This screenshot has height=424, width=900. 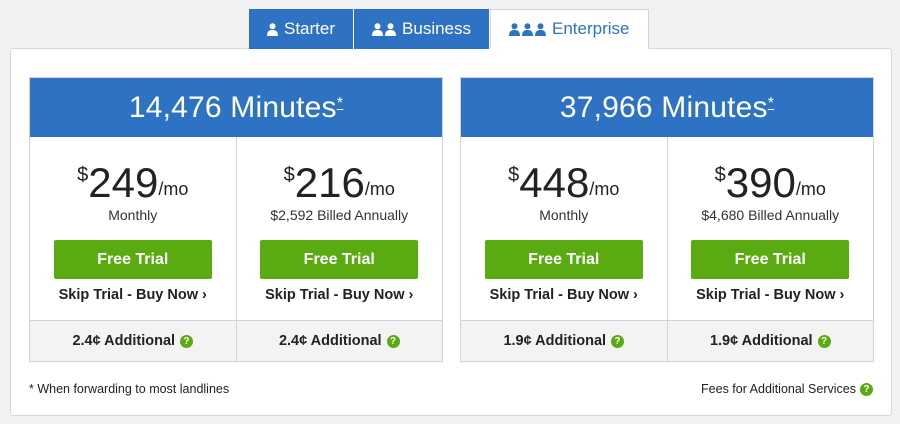 What do you see at coordinates (437, 28) in the screenshot?
I see `tab-label: Business` at bounding box center [437, 28].